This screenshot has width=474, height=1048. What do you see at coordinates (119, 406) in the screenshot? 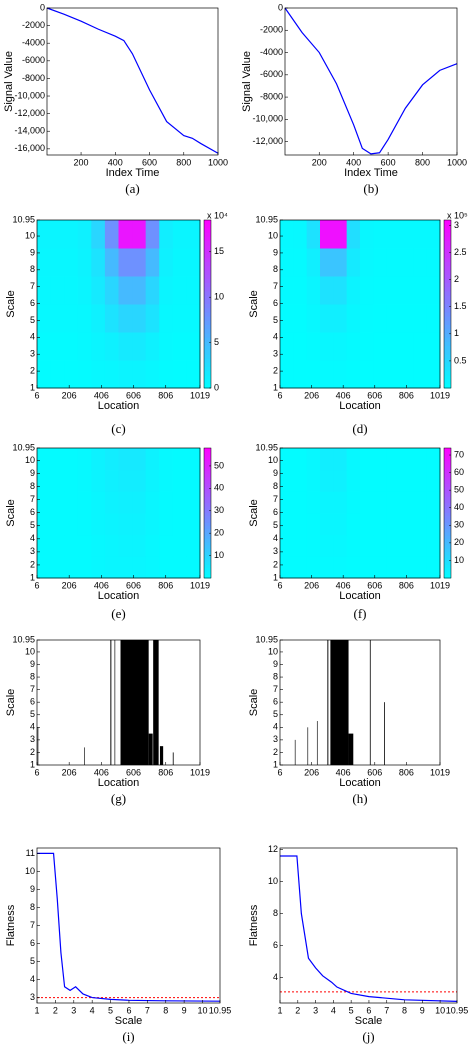
I see `x-axis-label: Location` at bounding box center [119, 406].